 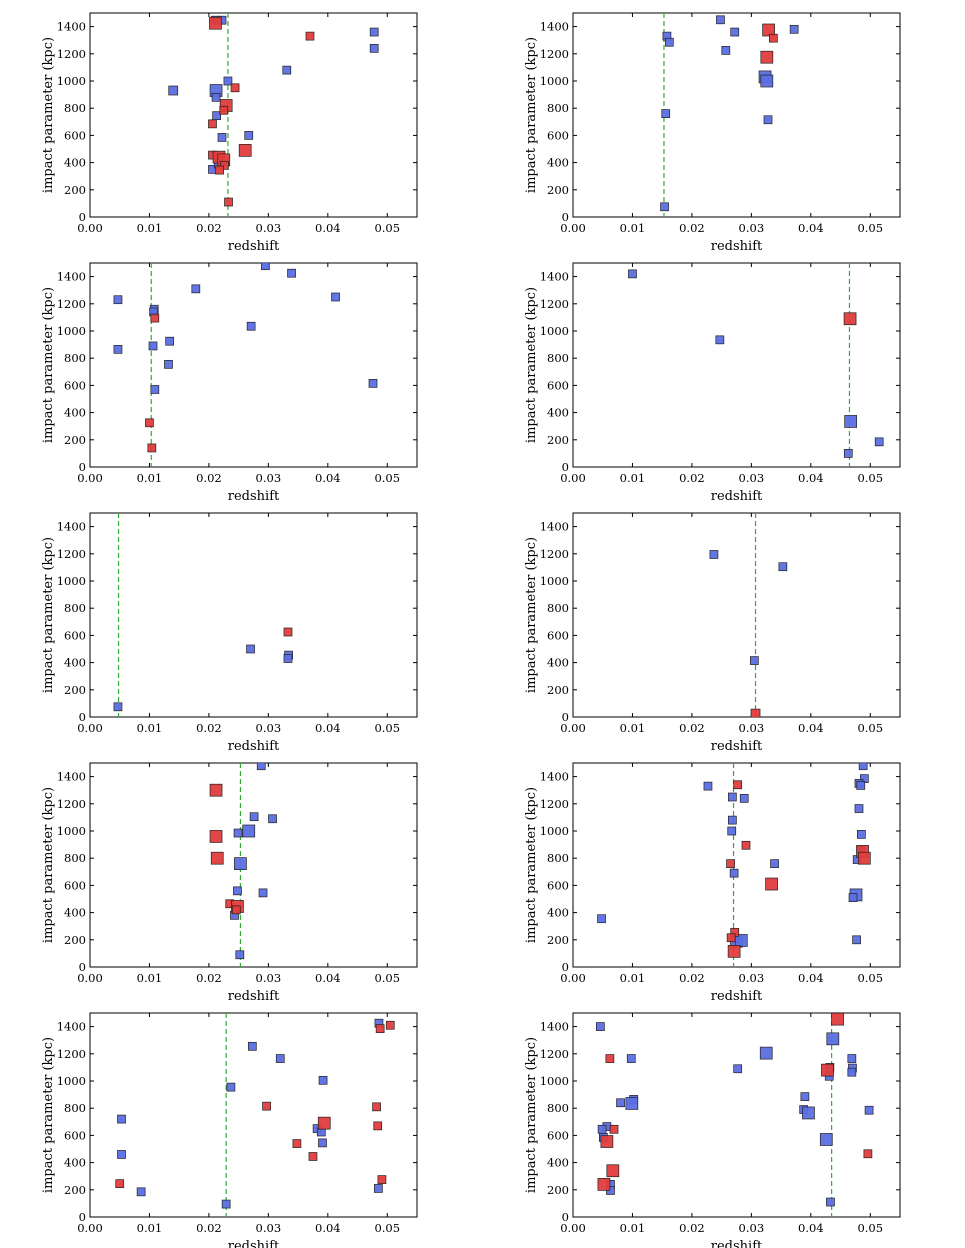 What do you see at coordinates (150, 478) in the screenshot?
I see `x-tick-label: 0.01` at bounding box center [150, 478].